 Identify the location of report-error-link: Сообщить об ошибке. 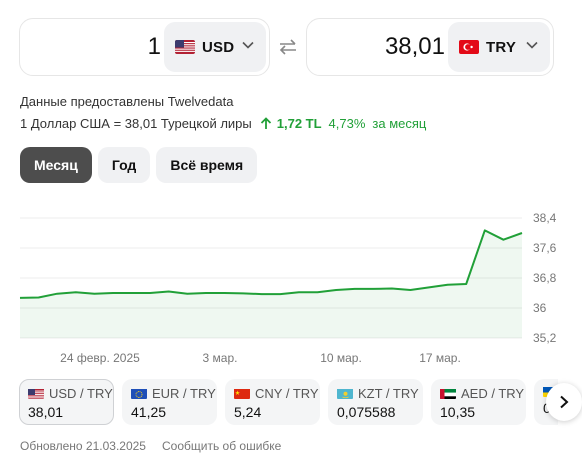
(221, 446).